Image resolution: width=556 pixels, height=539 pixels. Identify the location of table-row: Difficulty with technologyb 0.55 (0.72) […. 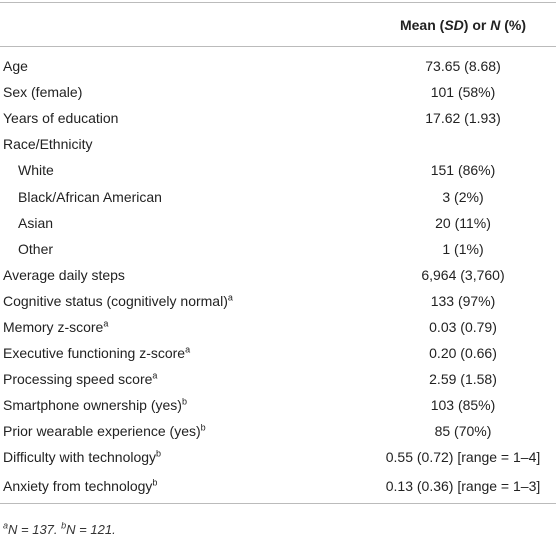
(278, 457).